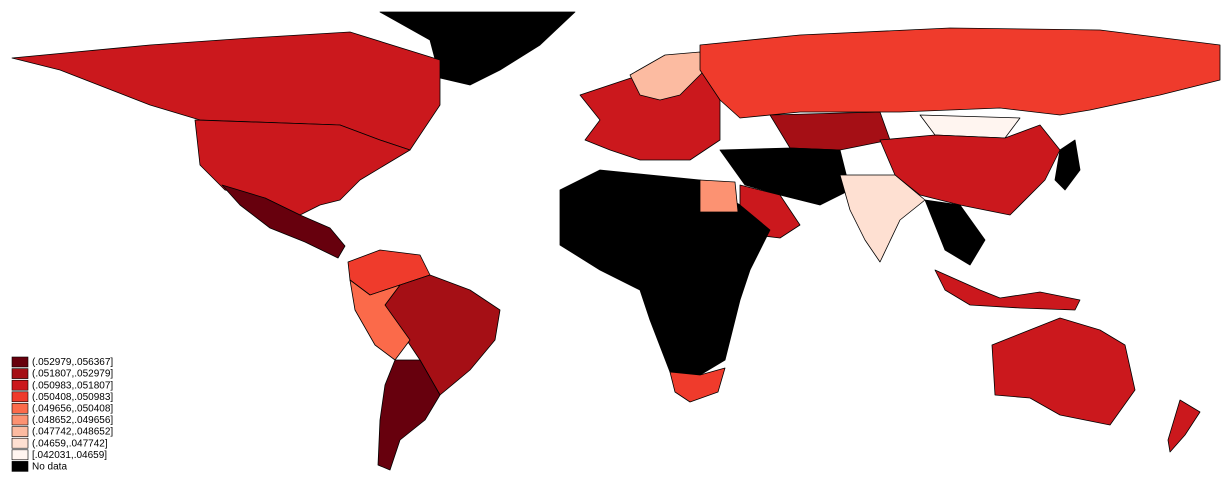 This screenshot has width=1230, height=489. I want to click on peru-bolivia, so click(380, 320).